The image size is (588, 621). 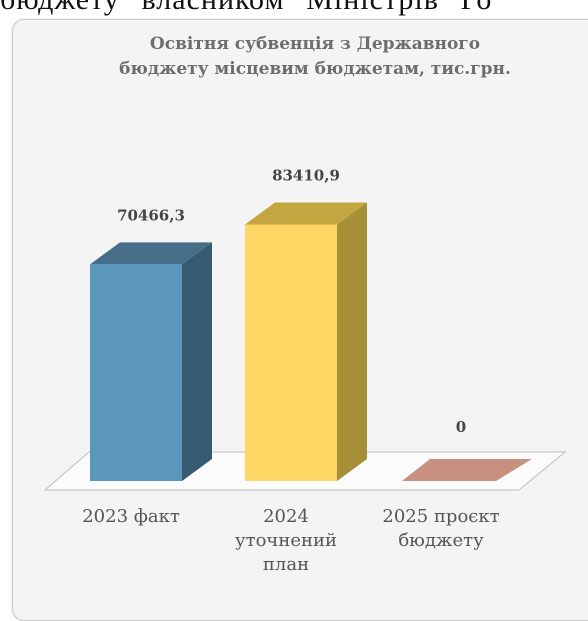 What do you see at coordinates (461, 427) in the screenshot?
I see `value-label-2: 0` at bounding box center [461, 427].